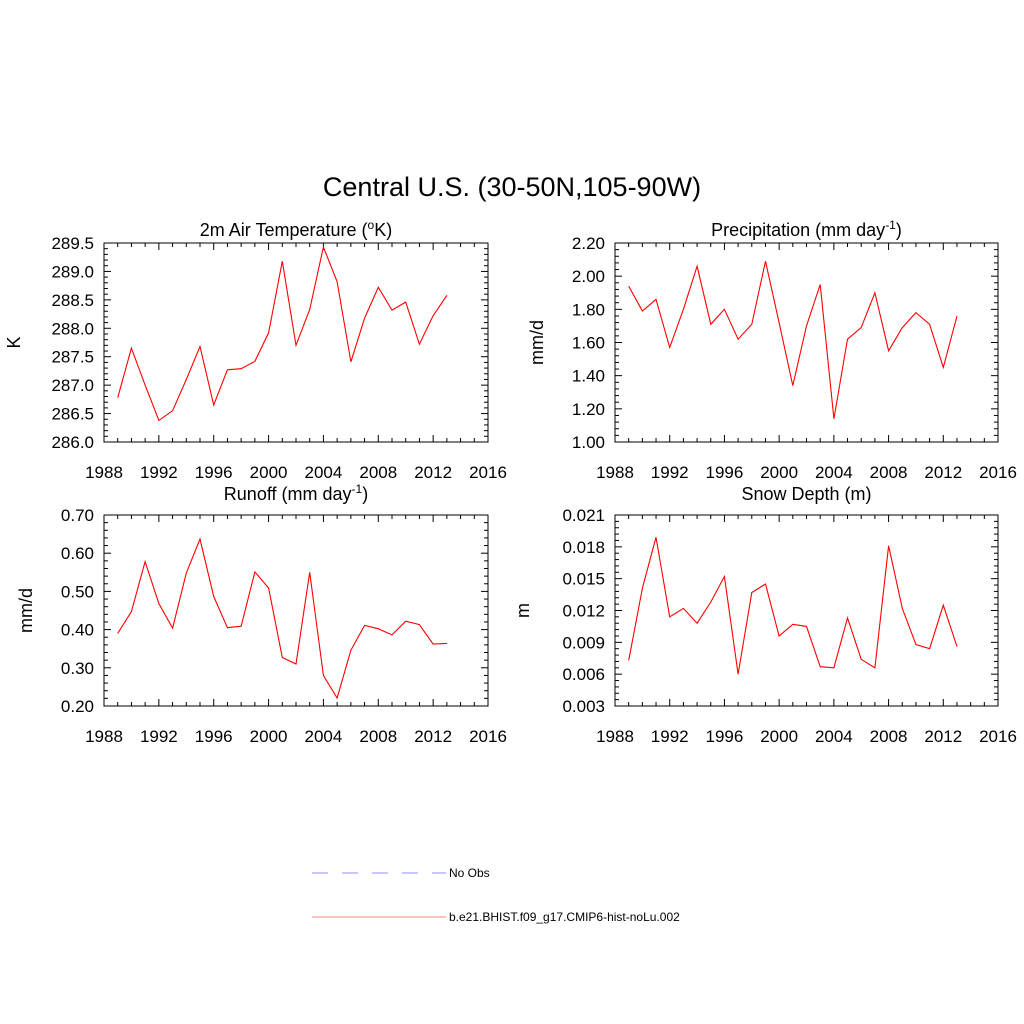  What do you see at coordinates (469, 873) in the screenshot?
I see `legend-label: No Obs` at bounding box center [469, 873].